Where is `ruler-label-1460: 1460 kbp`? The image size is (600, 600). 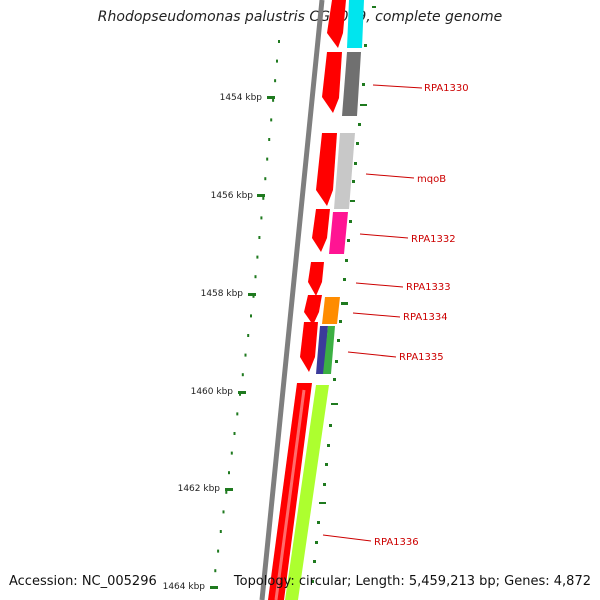
ruler-label-1460: 1460 kbp is located at coordinates (212, 392).